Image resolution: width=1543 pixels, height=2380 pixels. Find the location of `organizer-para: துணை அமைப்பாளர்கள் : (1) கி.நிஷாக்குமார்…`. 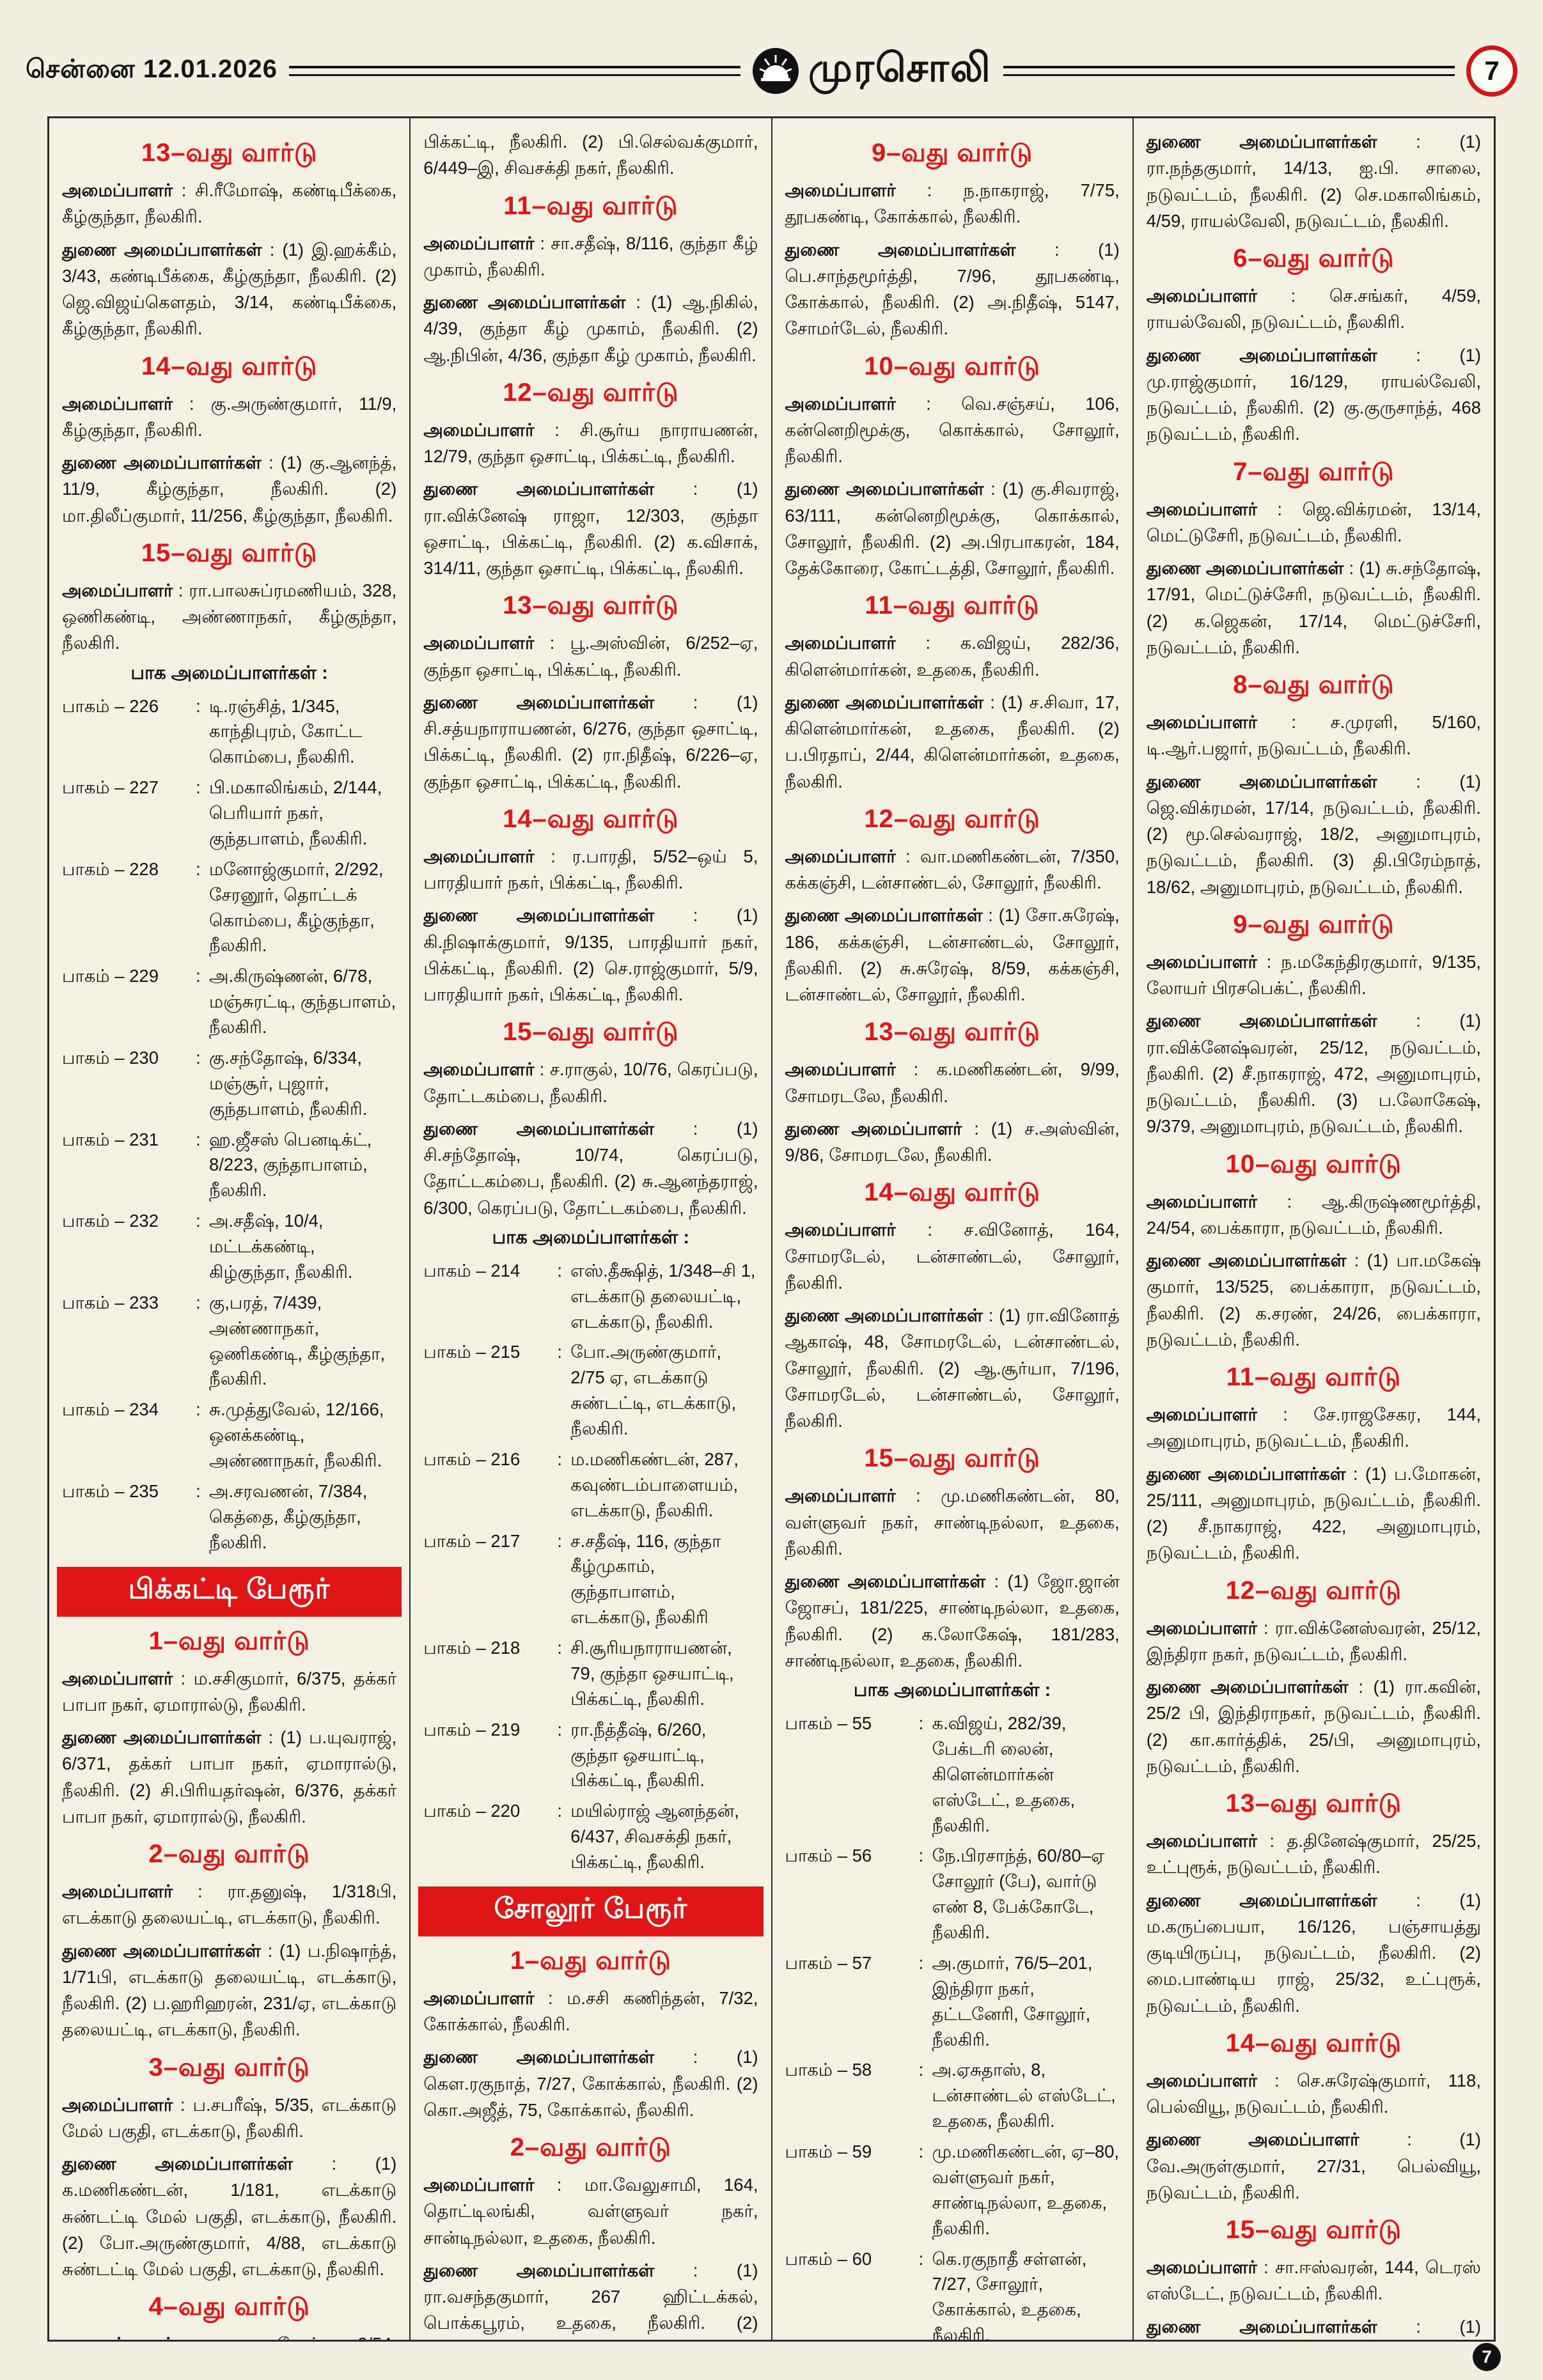

organizer-para: துணை அமைப்பாளர்கள் : (1) கி.நிஷாக்குமார்… is located at coordinates (590, 954).